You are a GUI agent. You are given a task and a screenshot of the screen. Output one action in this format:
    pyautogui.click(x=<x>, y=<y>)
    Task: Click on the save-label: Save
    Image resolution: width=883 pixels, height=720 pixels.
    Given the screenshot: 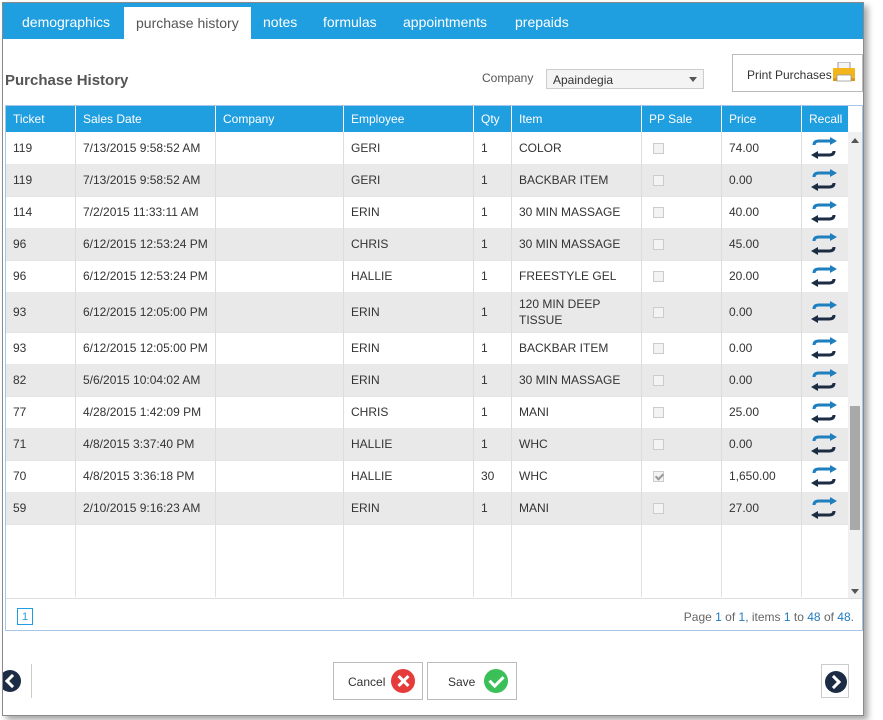 What is the action you would take?
    pyautogui.click(x=462, y=682)
    